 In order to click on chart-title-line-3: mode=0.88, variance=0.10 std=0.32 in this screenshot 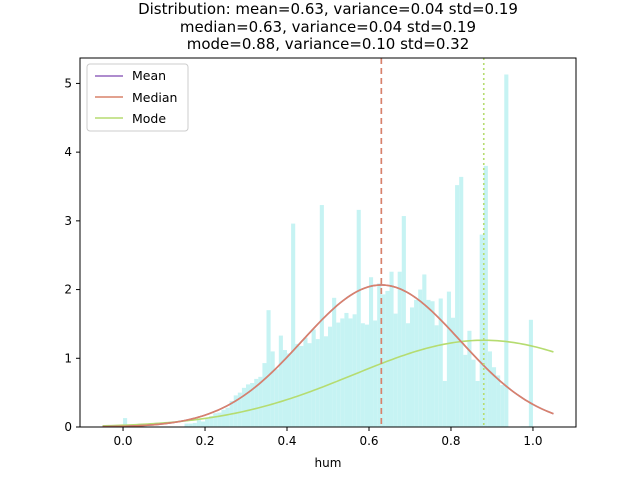, I will do `click(328, 44)`.